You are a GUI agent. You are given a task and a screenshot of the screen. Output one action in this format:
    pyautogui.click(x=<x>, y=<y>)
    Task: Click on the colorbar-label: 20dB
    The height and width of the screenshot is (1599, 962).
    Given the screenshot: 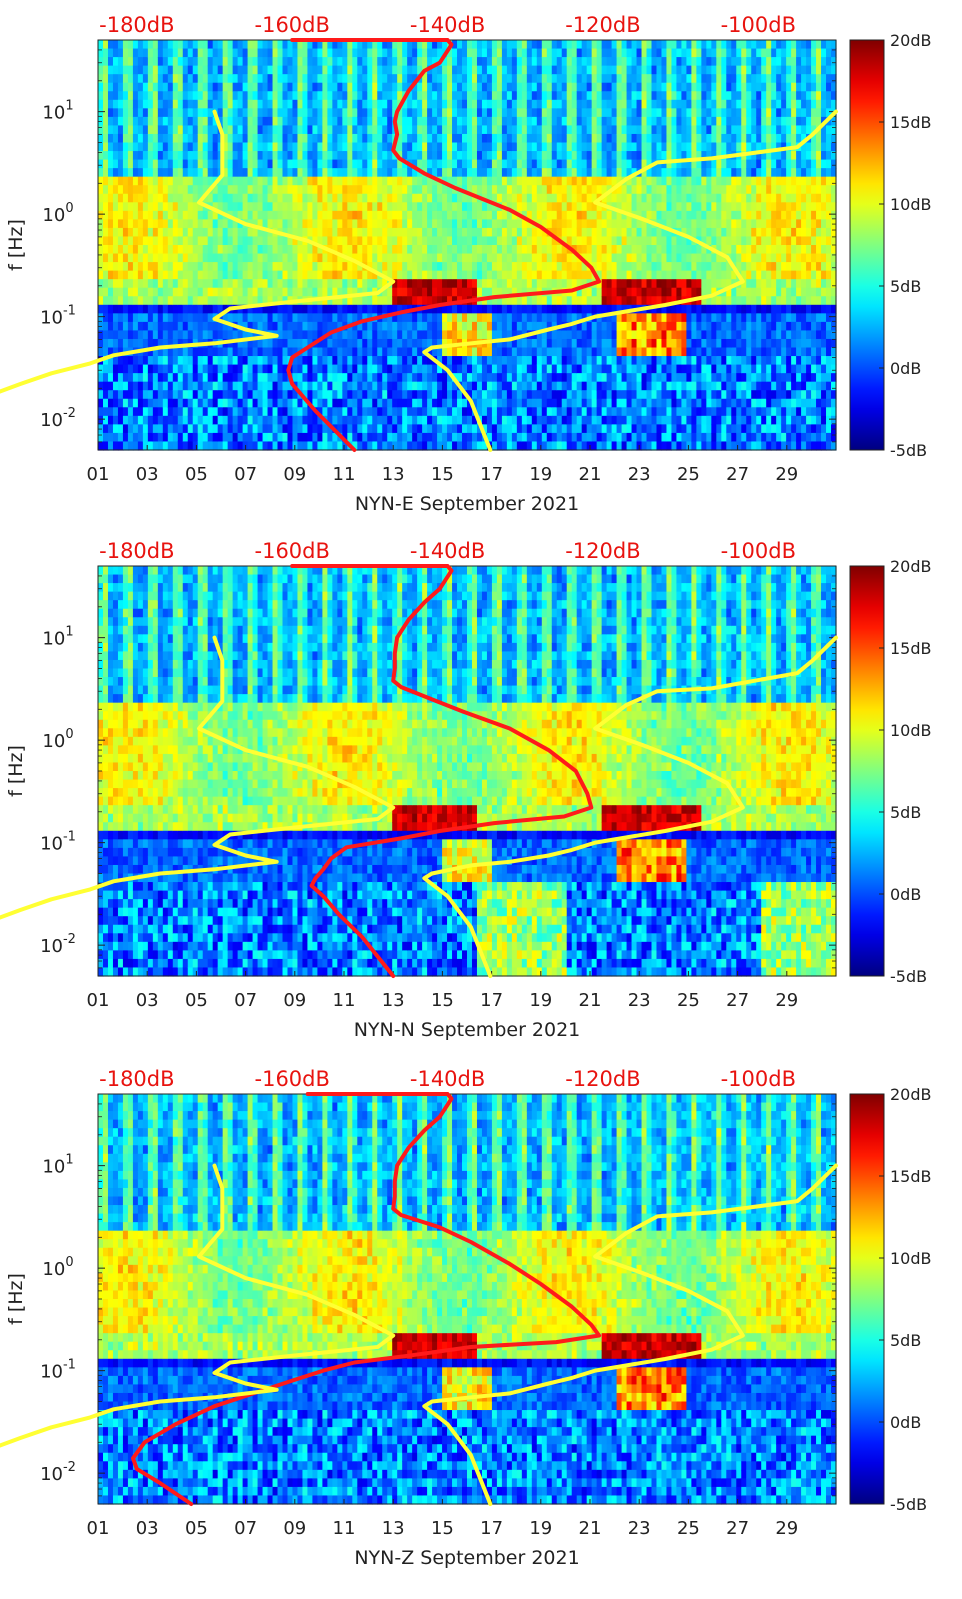 What is the action you would take?
    pyautogui.click(x=911, y=566)
    